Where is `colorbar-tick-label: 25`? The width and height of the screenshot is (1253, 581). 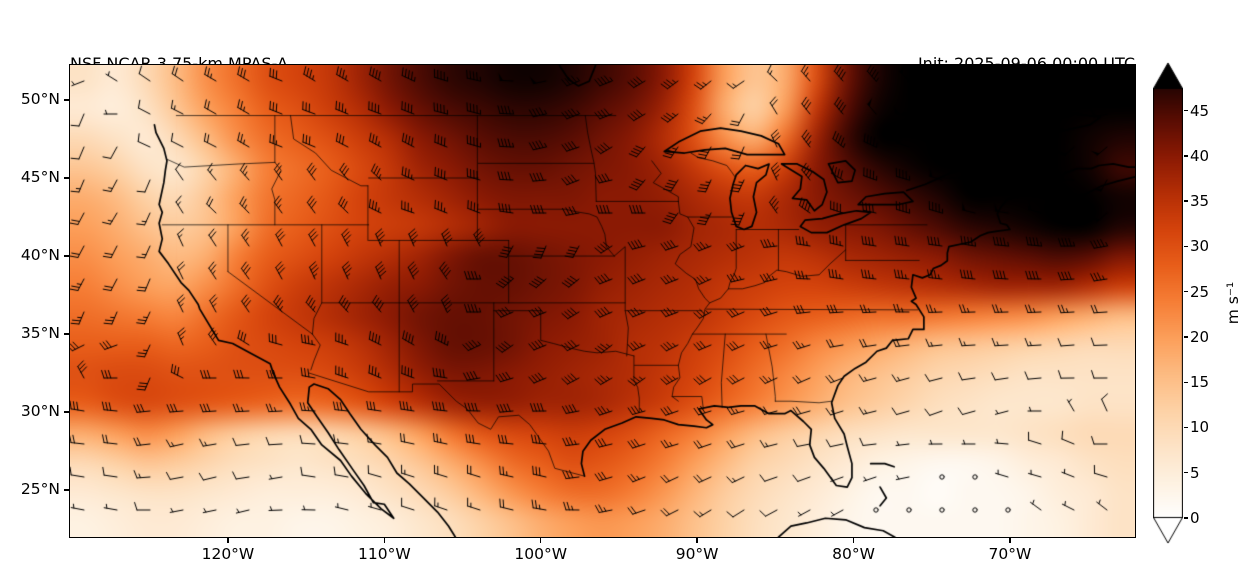 colorbar-tick-label: 25 is located at coordinates (1200, 291).